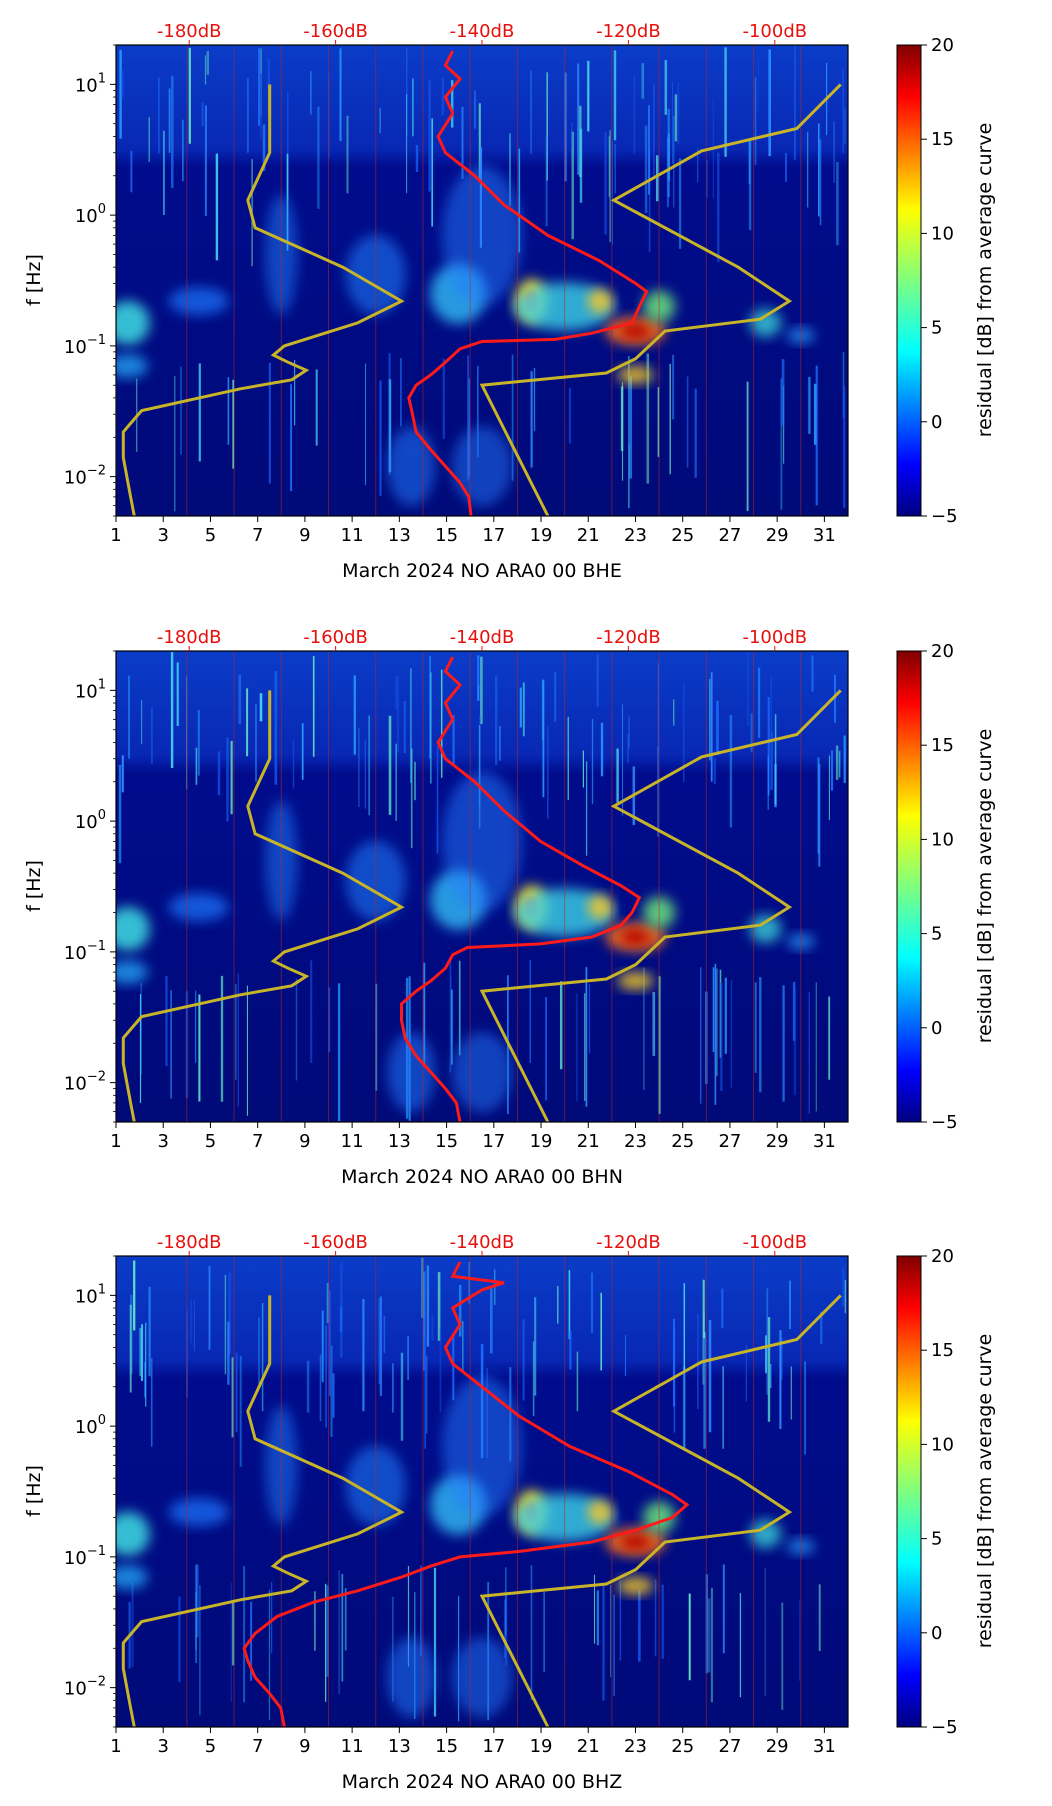 The height and width of the screenshot is (1806, 1052). What do you see at coordinates (90, 820) in the screenshot?
I see `y-tick-label: 10⁰` at bounding box center [90, 820].